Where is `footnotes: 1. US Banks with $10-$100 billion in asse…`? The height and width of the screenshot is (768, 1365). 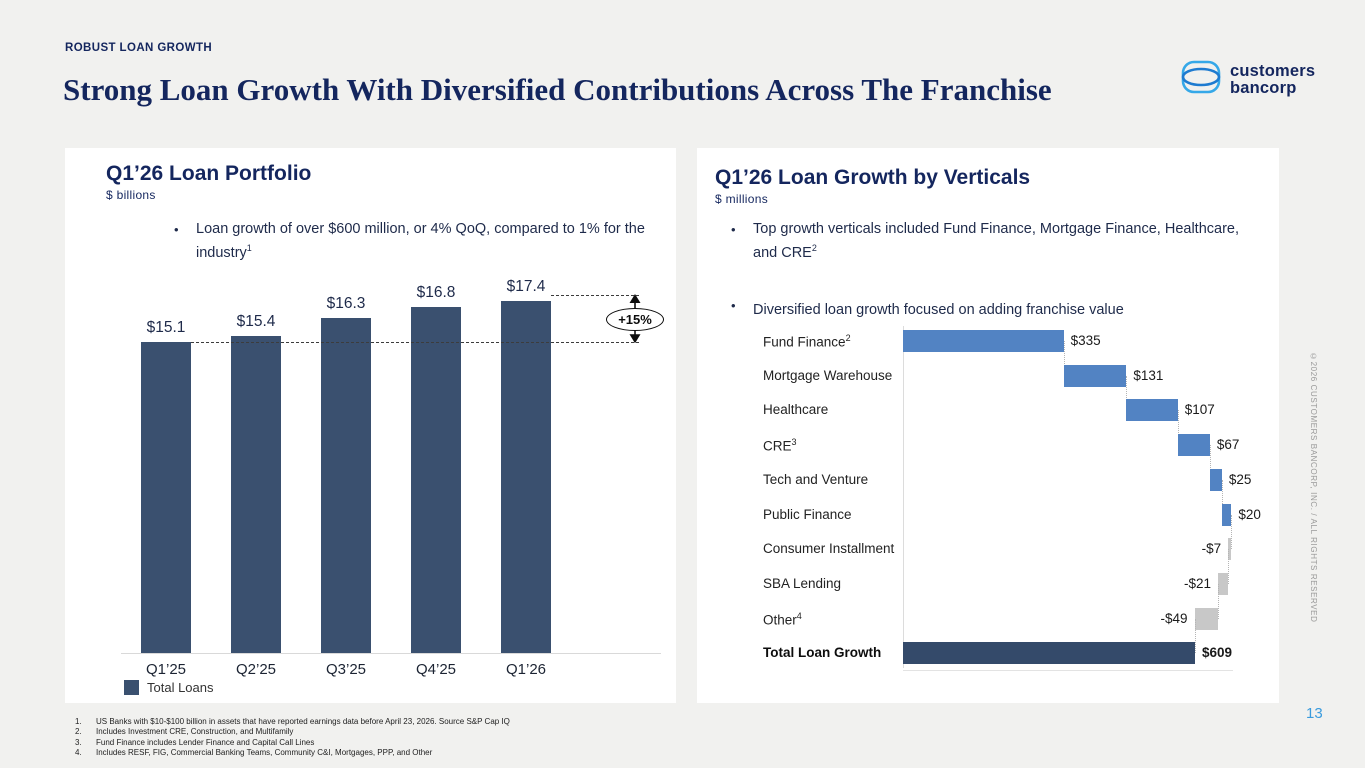 footnotes: 1. US Banks with $10-$100 billion in asse… is located at coordinates (292, 738).